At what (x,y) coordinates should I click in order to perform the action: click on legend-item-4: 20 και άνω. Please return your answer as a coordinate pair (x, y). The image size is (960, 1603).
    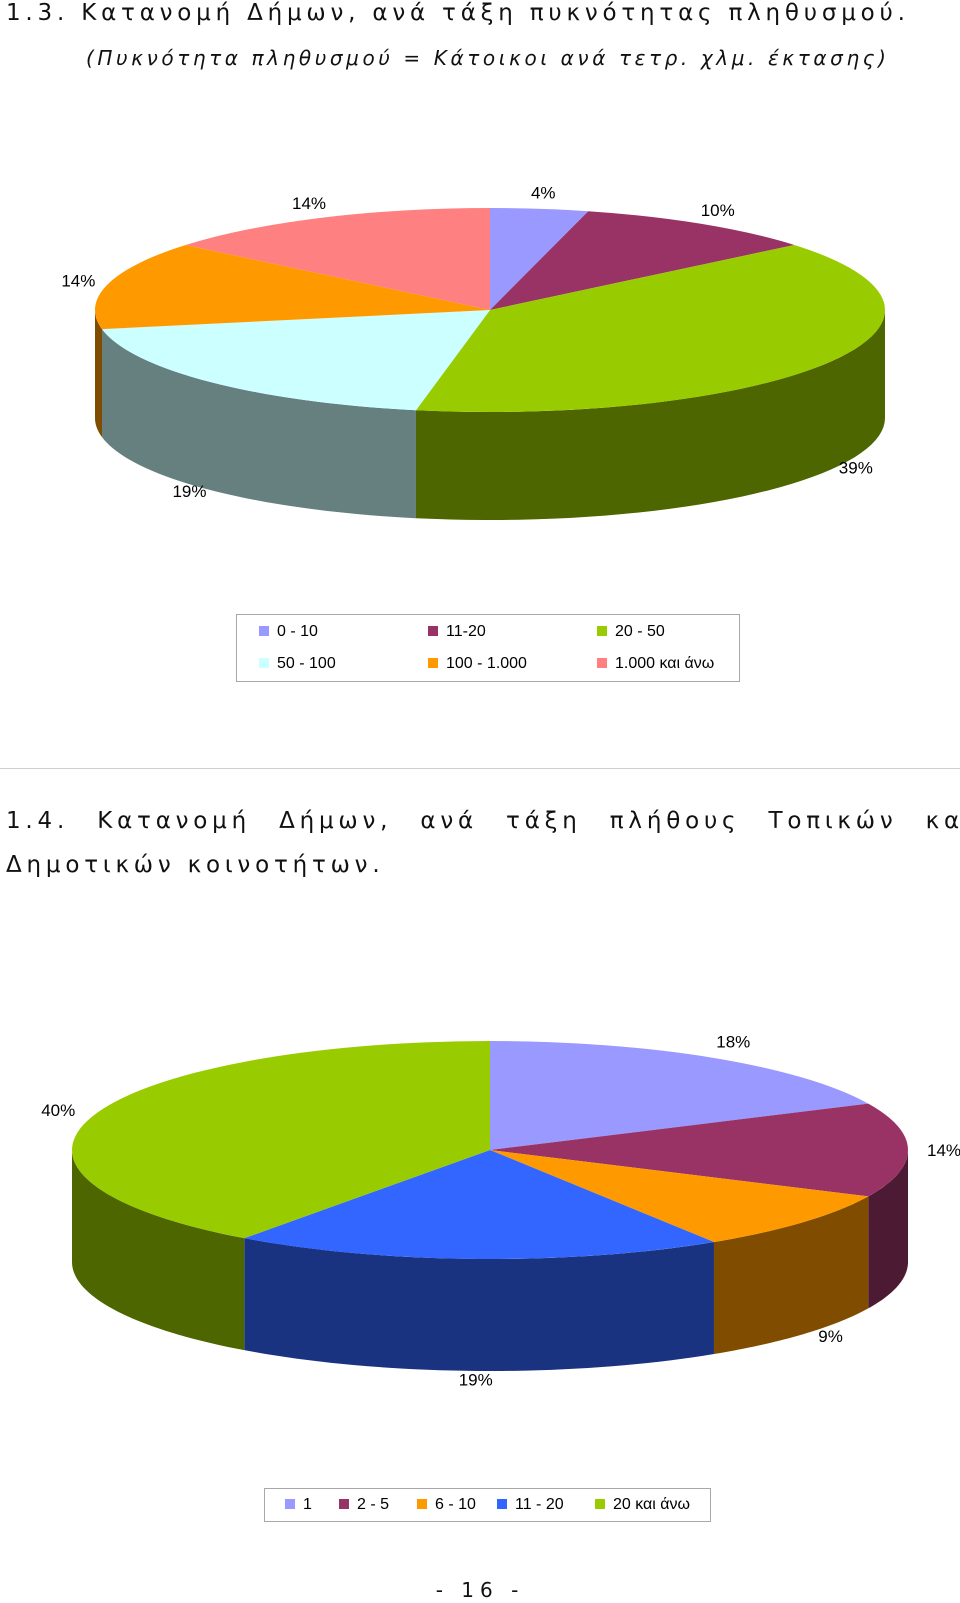
    Looking at the image, I should click on (642, 1505).